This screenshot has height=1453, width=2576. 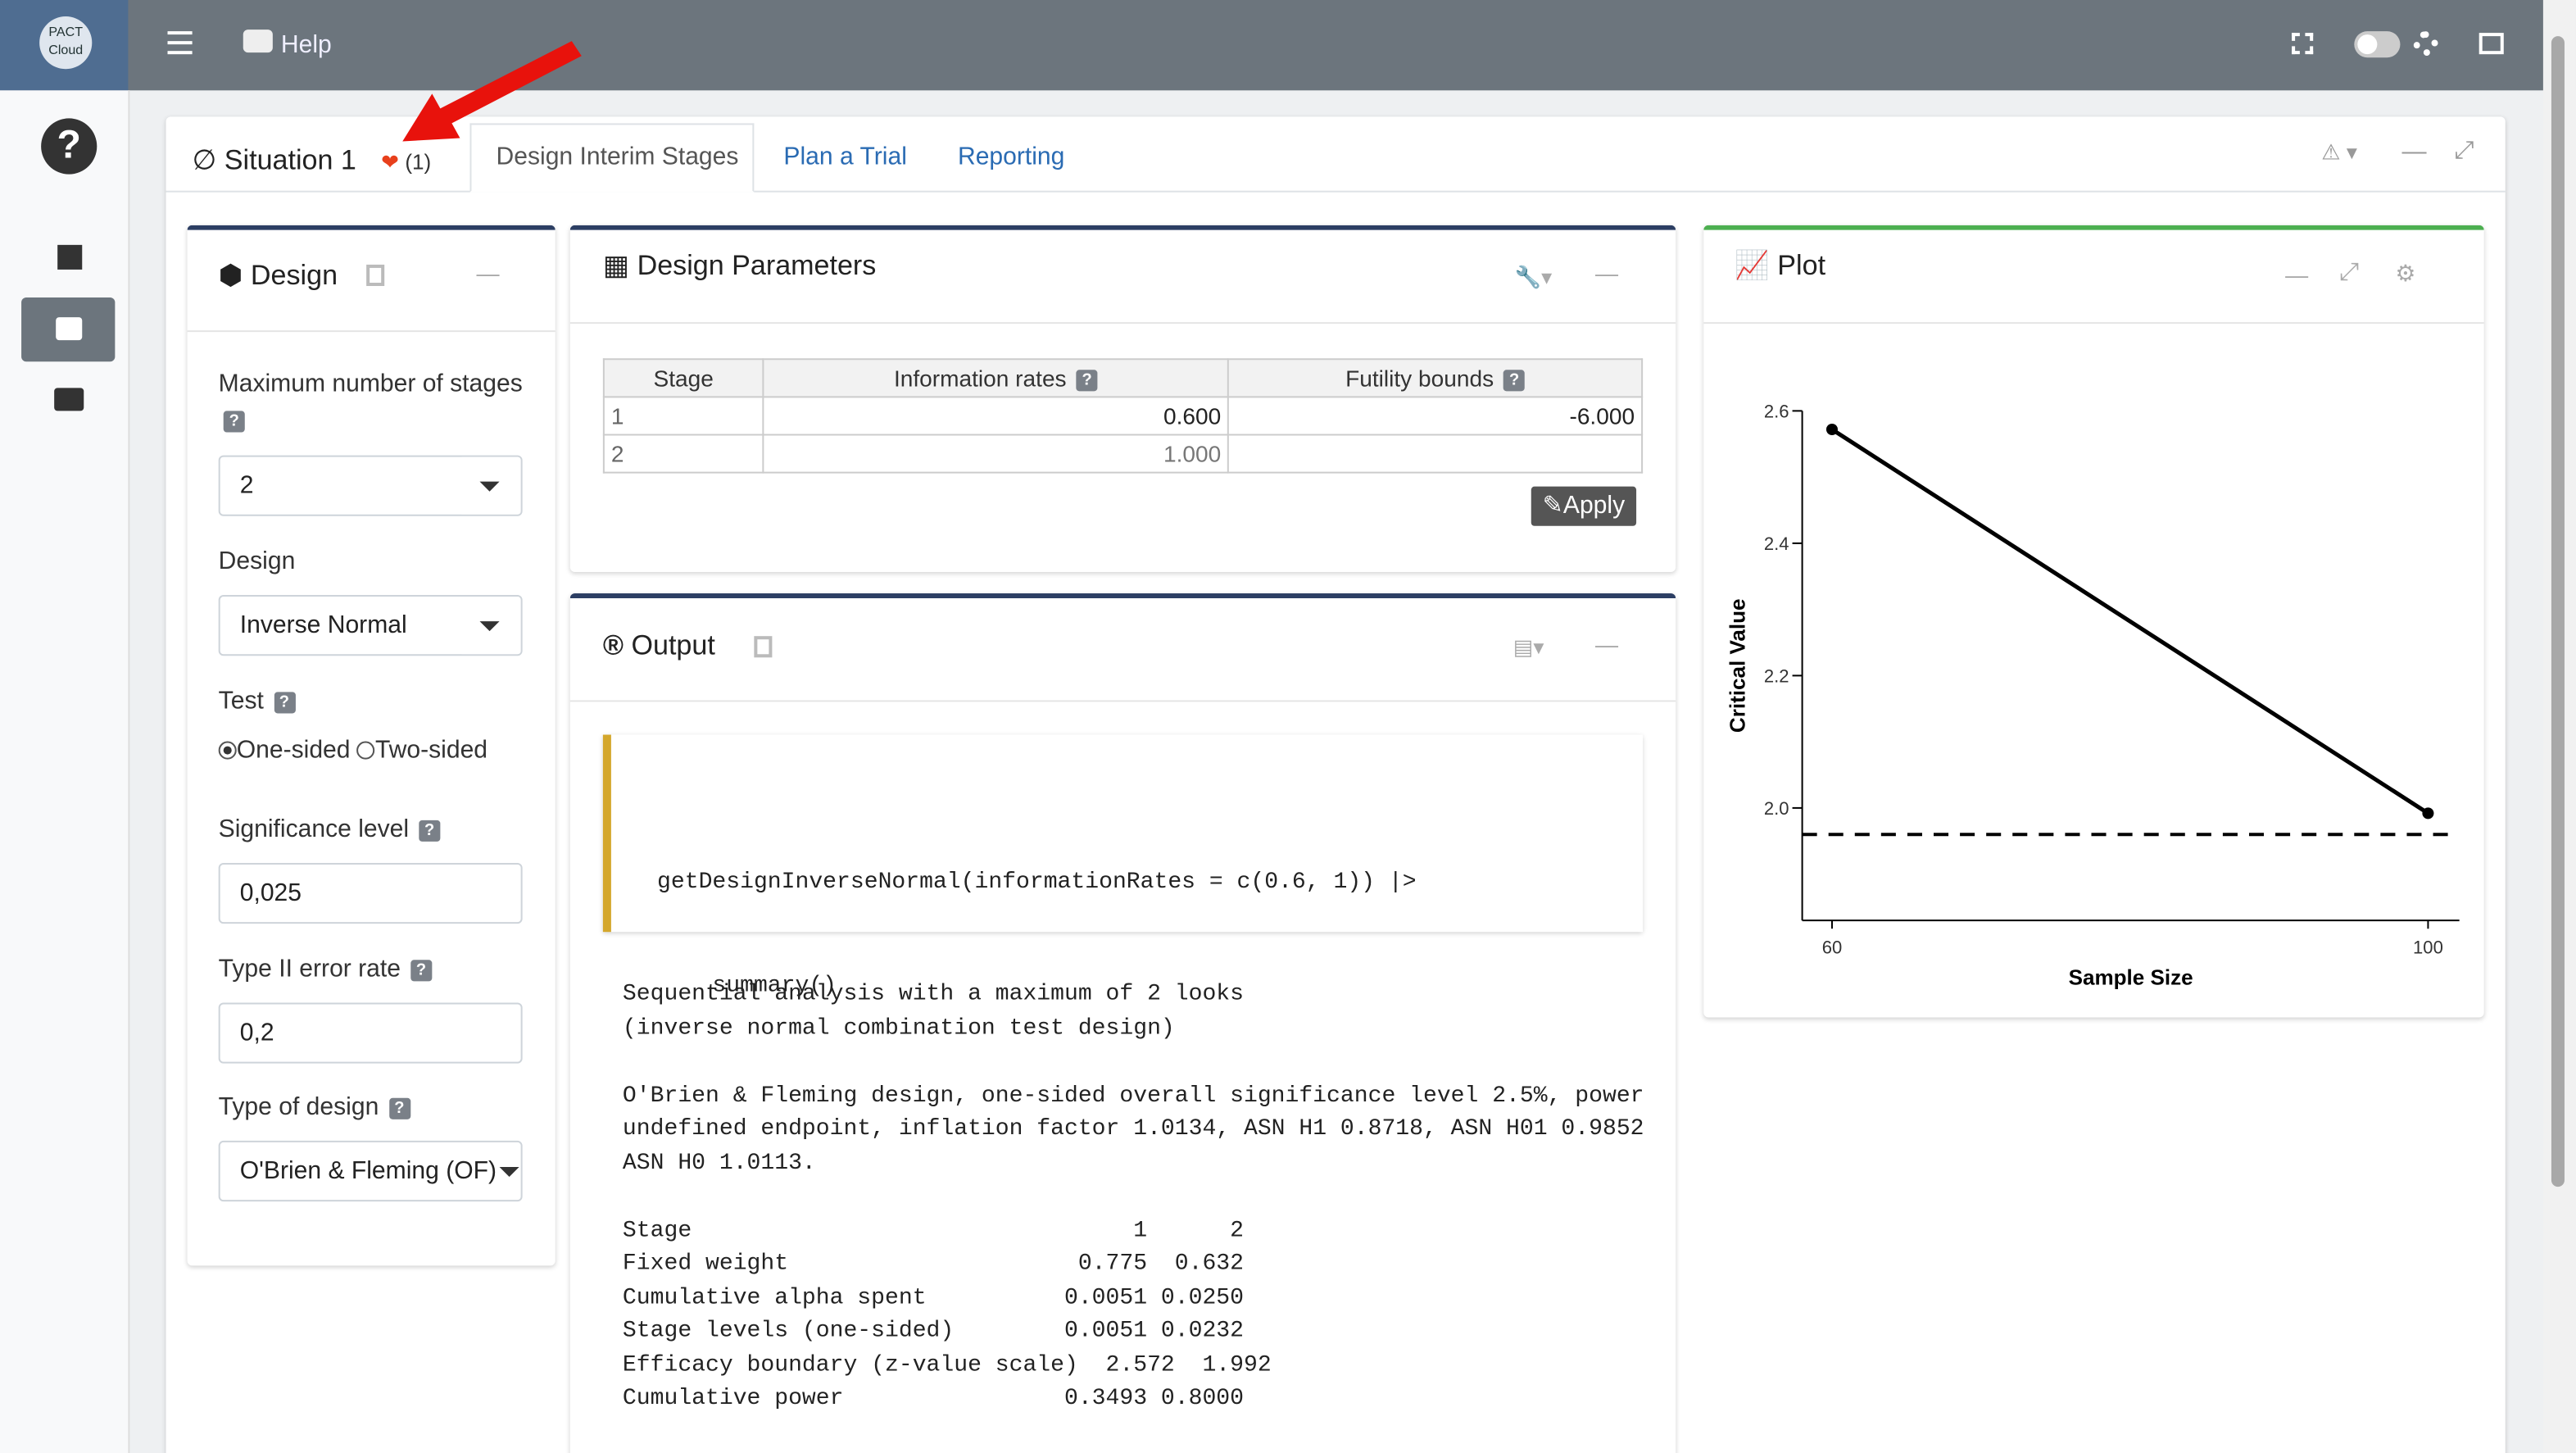 What do you see at coordinates (2131, 977) in the screenshot?
I see `x-axis-title: Sample Size` at bounding box center [2131, 977].